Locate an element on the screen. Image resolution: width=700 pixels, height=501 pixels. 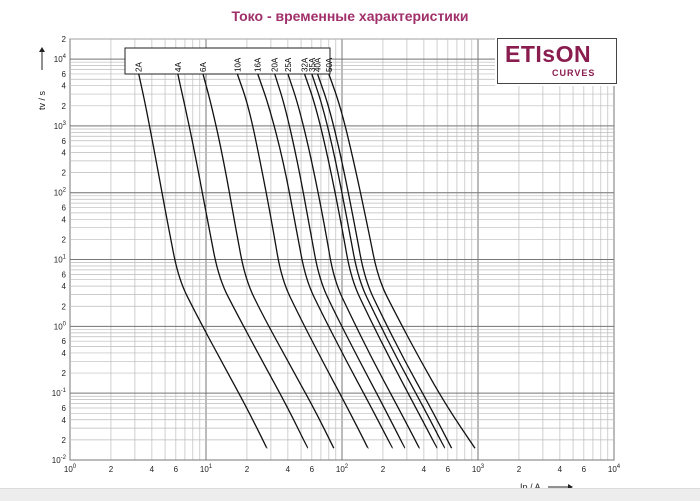
etison-curves-logo: ETIsON CURVES is located at coordinates (557, 61).